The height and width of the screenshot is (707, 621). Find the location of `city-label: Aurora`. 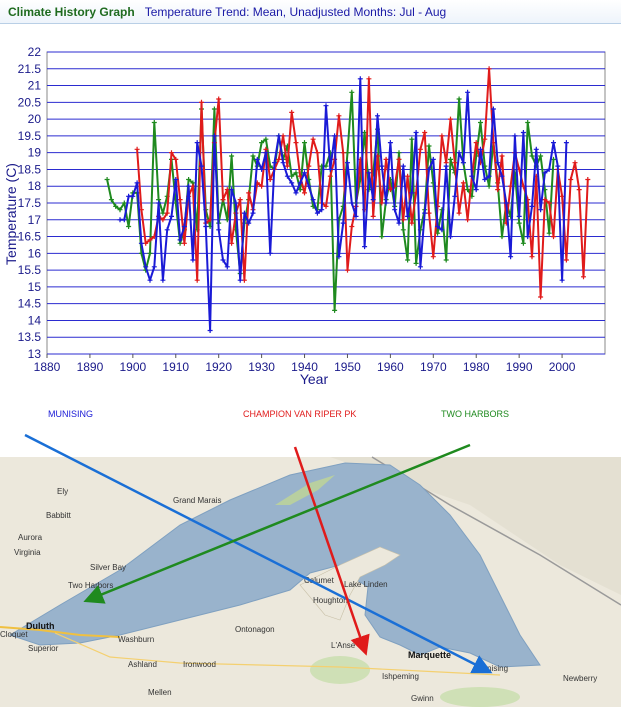

city-label: Aurora is located at coordinates (30, 537).